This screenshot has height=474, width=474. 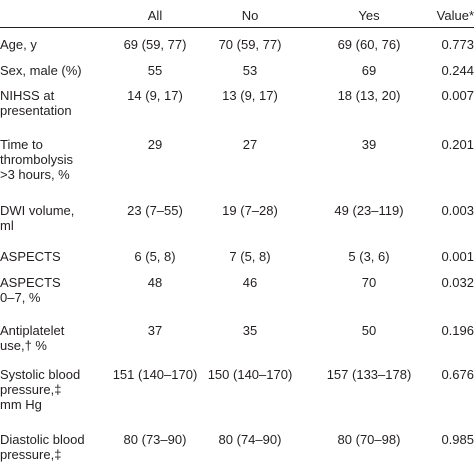 I want to click on row-label-line: Time to, so click(x=21, y=144).